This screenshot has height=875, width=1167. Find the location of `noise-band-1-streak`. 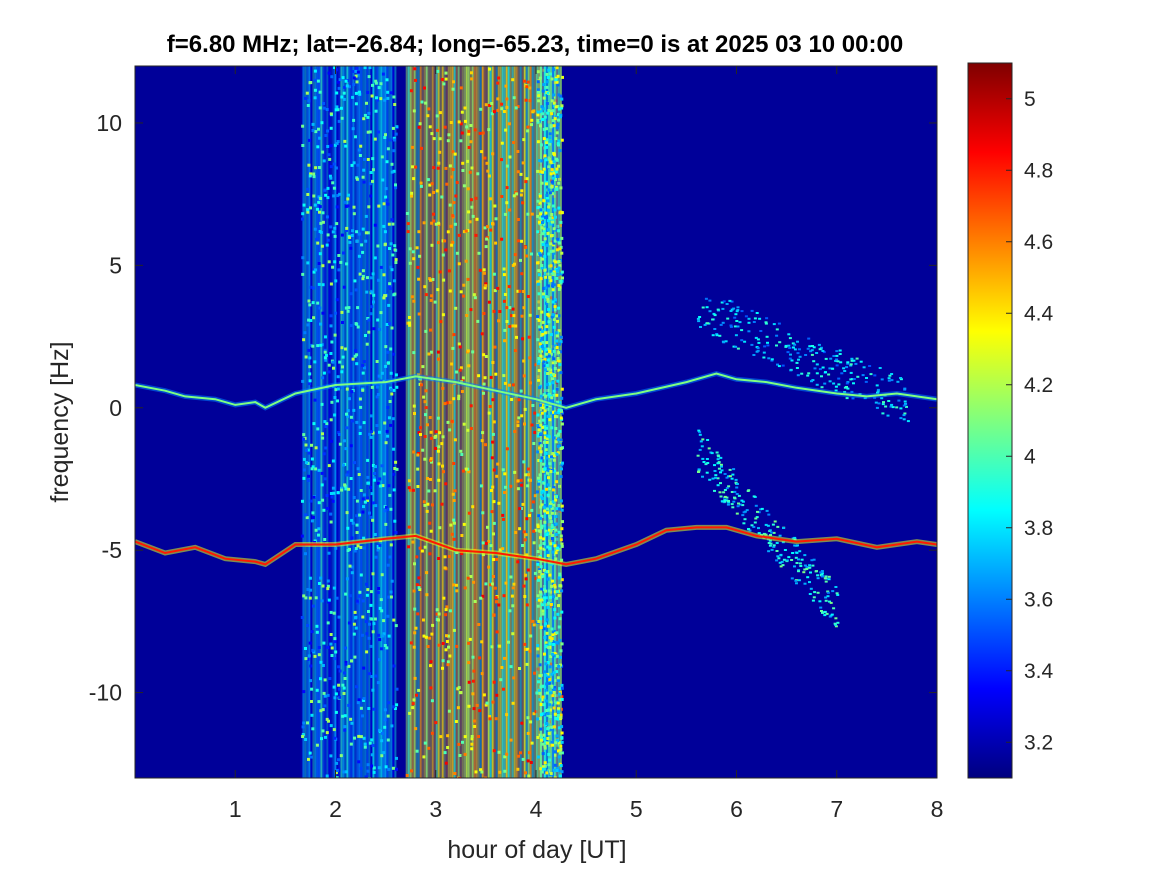

noise-band-1-streak is located at coordinates (418, 422).